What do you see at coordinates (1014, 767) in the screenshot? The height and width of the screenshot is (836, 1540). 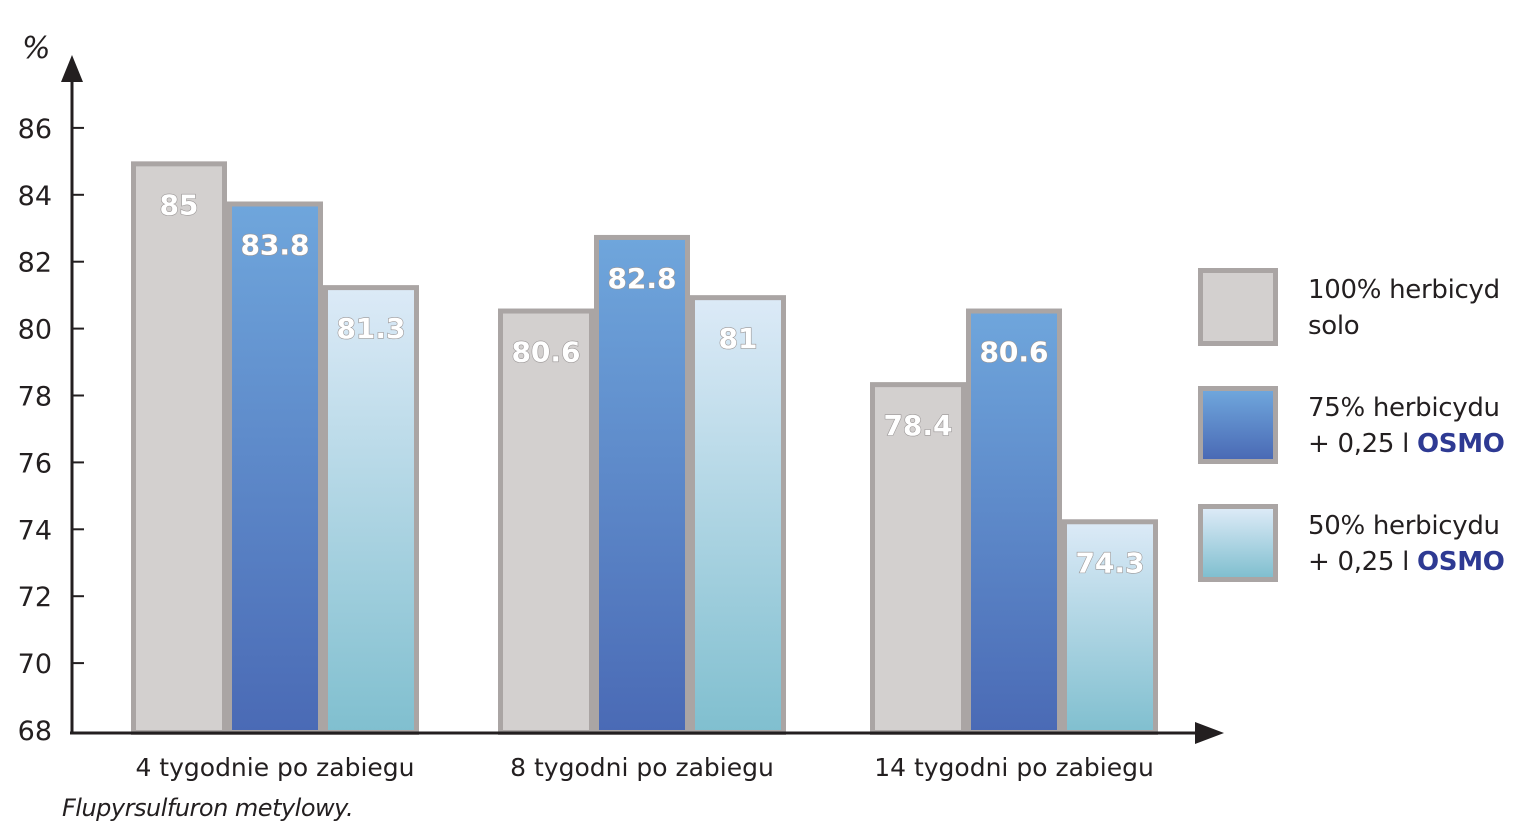 I see `x-category-label: 14 tygodni po zabiegu` at bounding box center [1014, 767].